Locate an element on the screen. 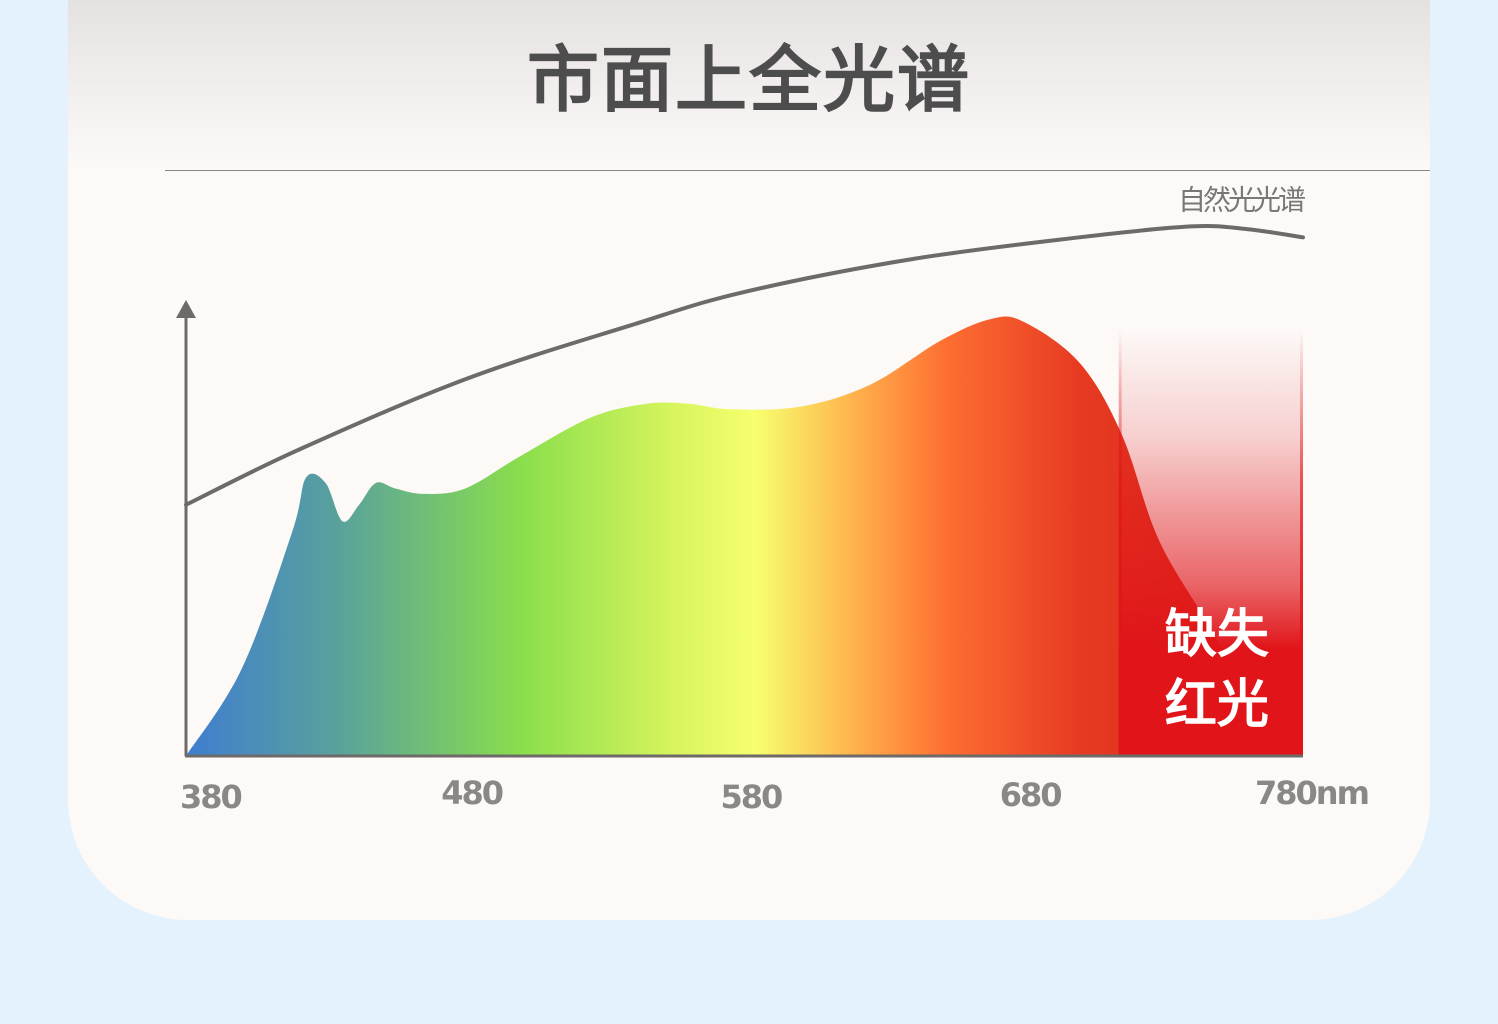 The width and height of the screenshot is (1498, 1024). title-divider is located at coordinates (797, 170).